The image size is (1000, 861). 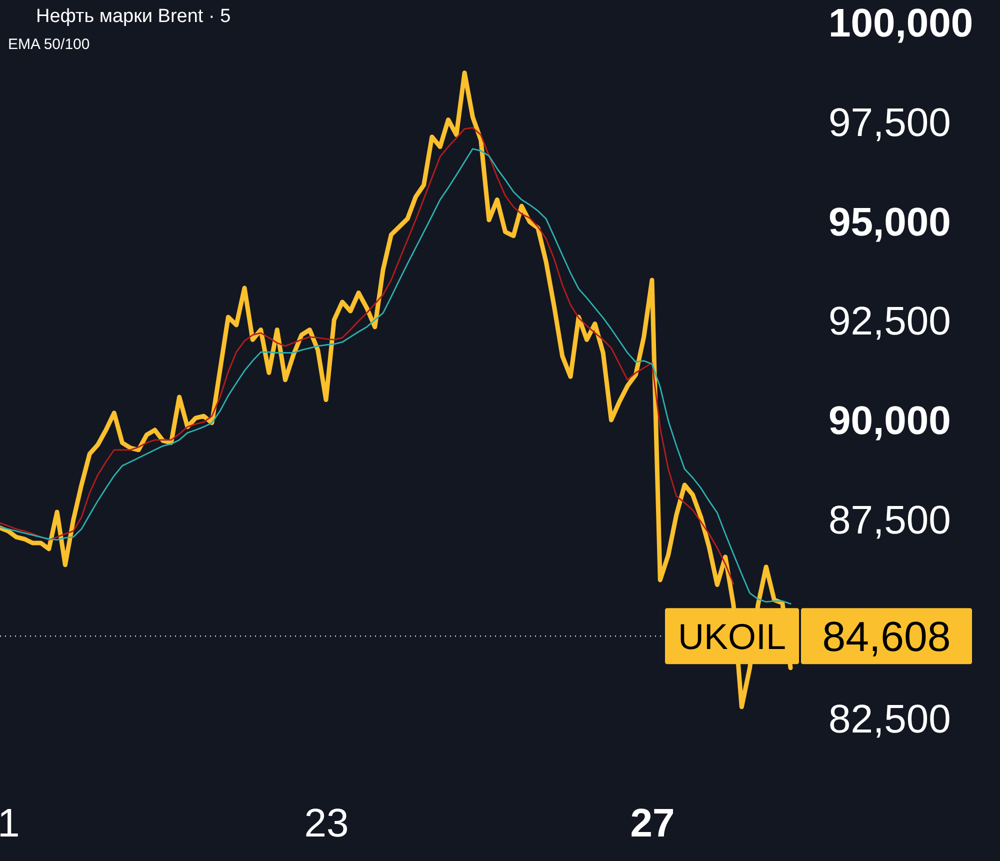 What do you see at coordinates (901, 23) in the screenshot?
I see `y-tick-label: 100,000` at bounding box center [901, 23].